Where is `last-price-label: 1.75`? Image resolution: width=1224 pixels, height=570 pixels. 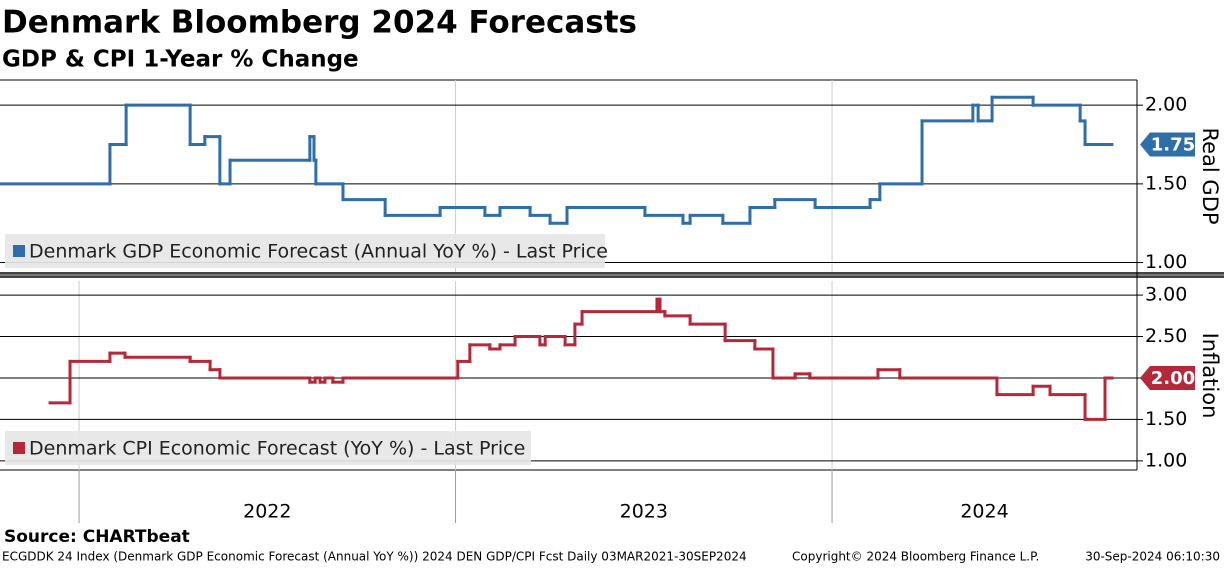
last-price-label: 1.75 is located at coordinates (1173, 145).